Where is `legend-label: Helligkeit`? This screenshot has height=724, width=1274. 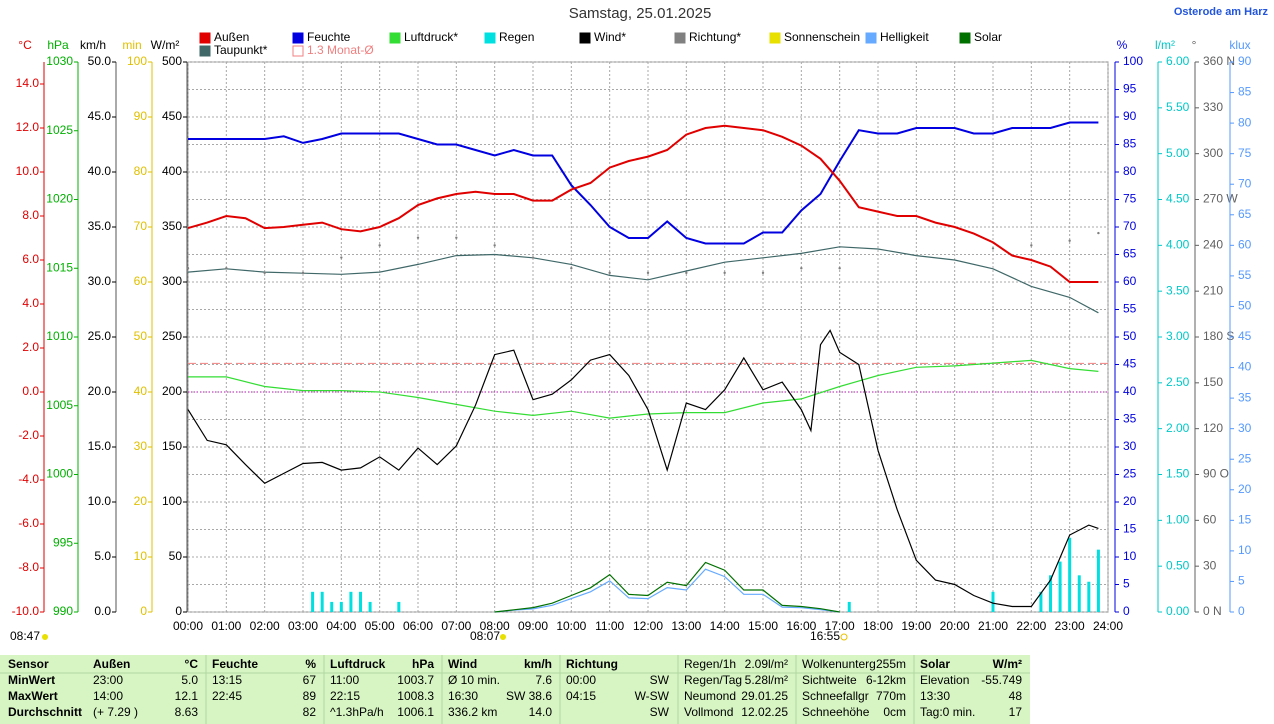
legend-label: Helligkeit is located at coordinates (904, 37).